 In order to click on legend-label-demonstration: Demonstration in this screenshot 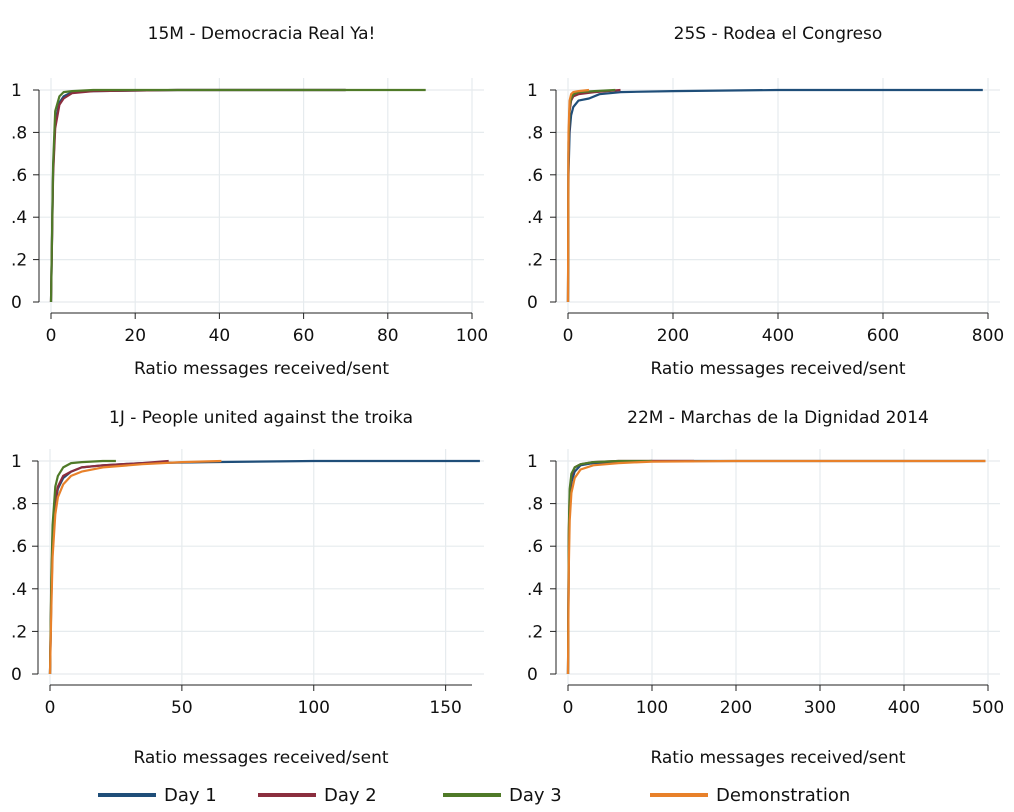, I will do `click(783, 795)`.